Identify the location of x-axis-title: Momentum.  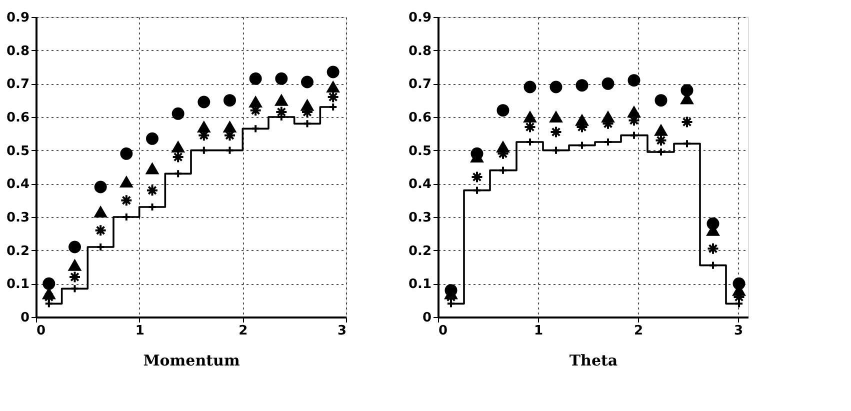
(191, 361).